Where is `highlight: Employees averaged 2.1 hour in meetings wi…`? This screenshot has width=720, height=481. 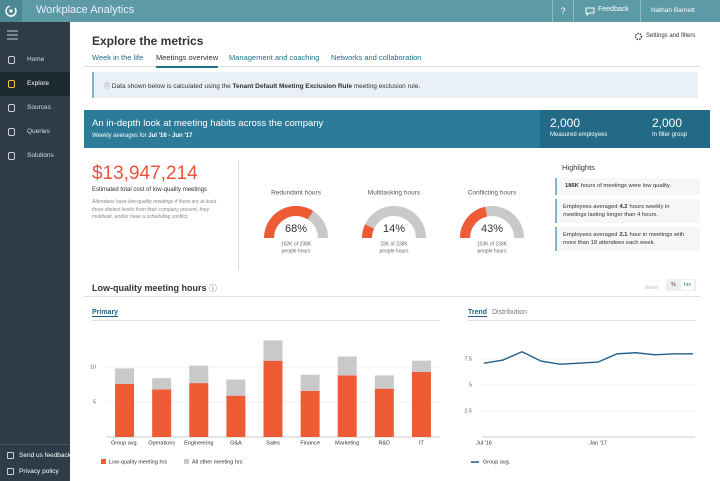
highlight: Employees averaged 2.1 hour in meetings wi… is located at coordinates (627, 239).